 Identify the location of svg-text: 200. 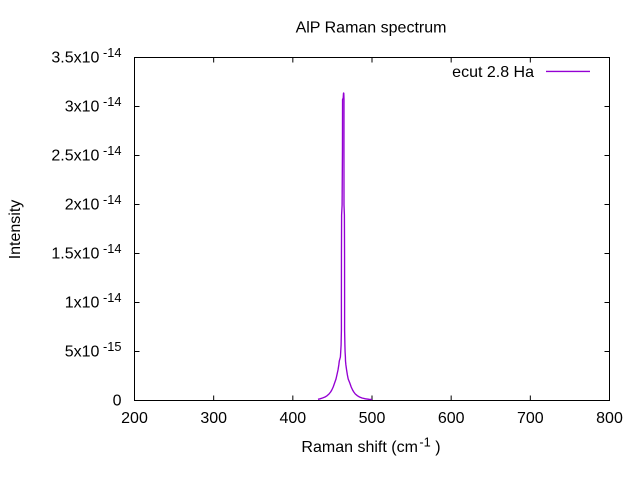
(134, 418).